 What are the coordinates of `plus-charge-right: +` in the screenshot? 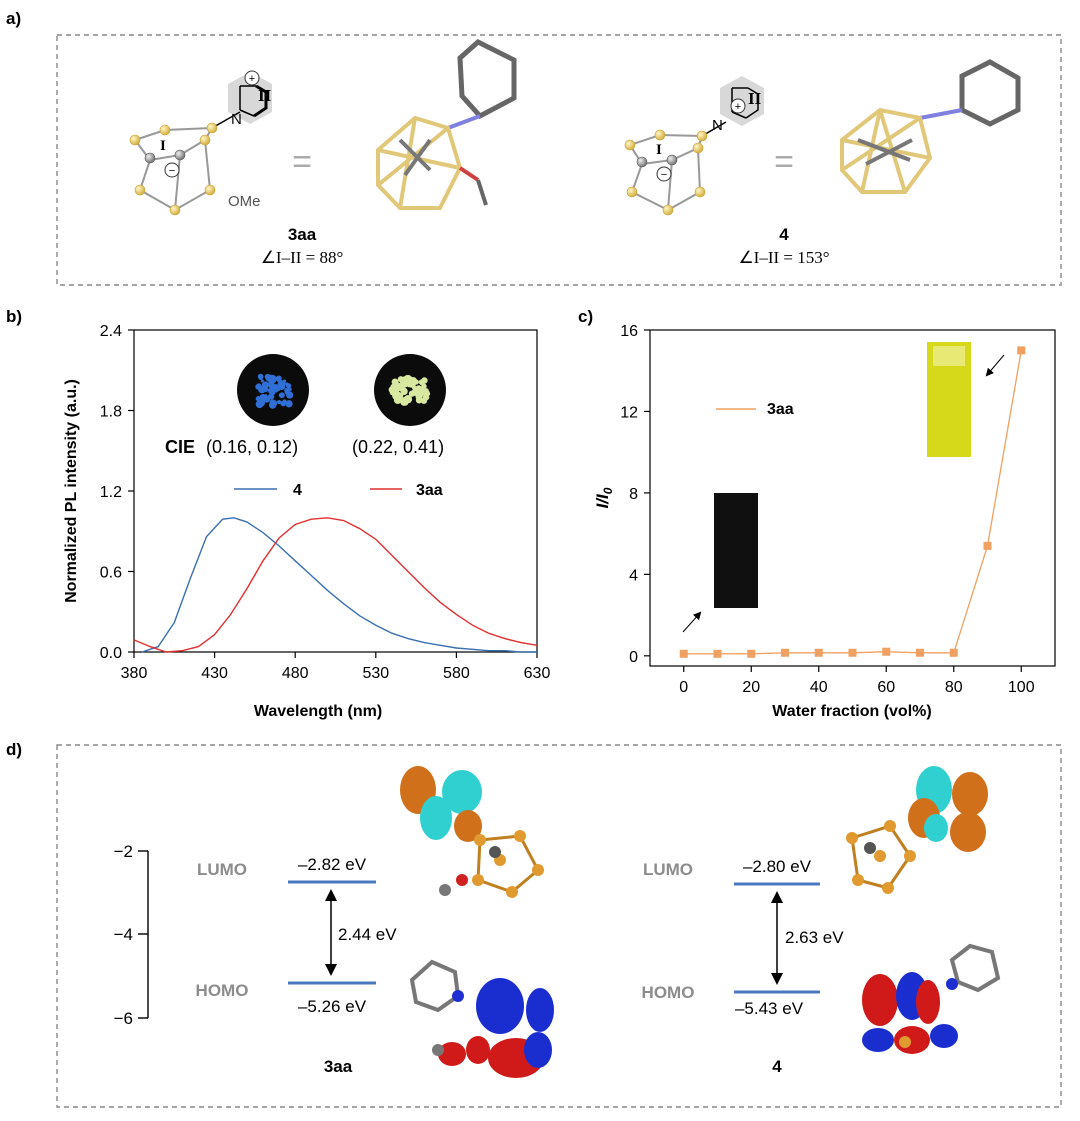 It's located at (738, 107).